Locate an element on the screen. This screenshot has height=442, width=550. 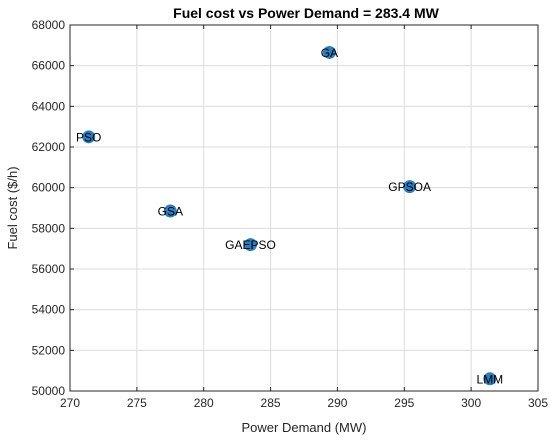
y-tick-label: 52000 is located at coordinates (49, 350).